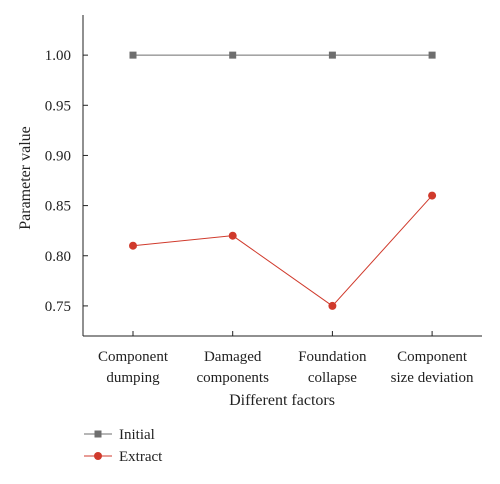  I want to click on y-tick-label: 0.80, so click(58, 257).